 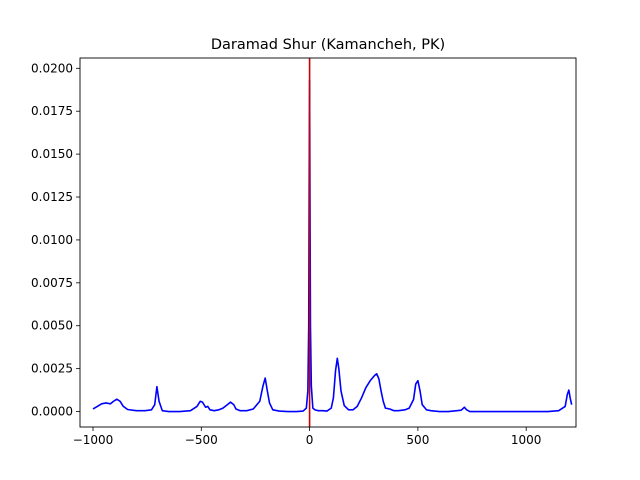 I want to click on x-tick-label: −500, so click(x=201, y=440).